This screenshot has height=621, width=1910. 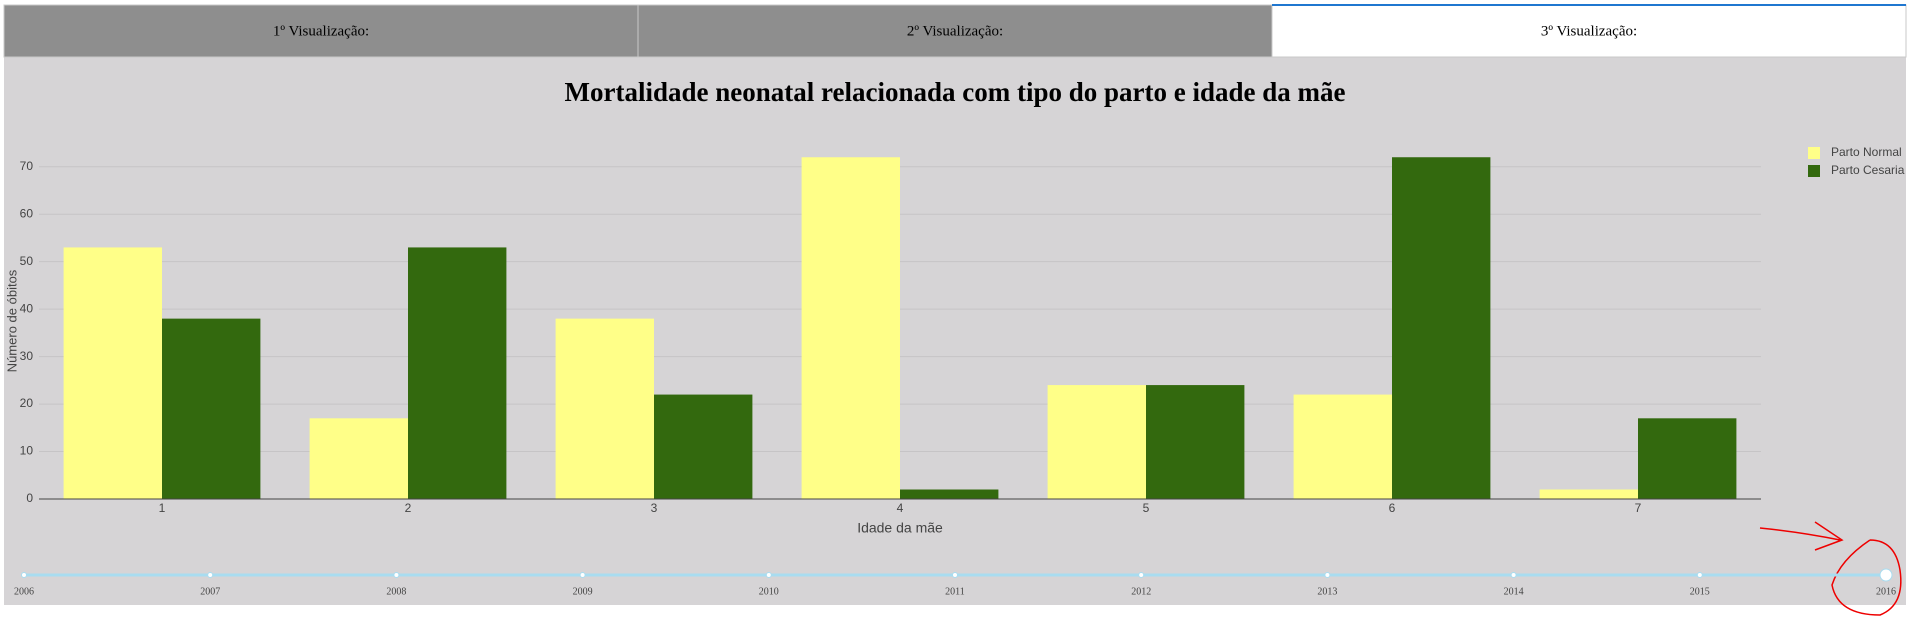 What do you see at coordinates (900, 528) in the screenshot?
I see `x-axis-label: Idade da mãe` at bounding box center [900, 528].